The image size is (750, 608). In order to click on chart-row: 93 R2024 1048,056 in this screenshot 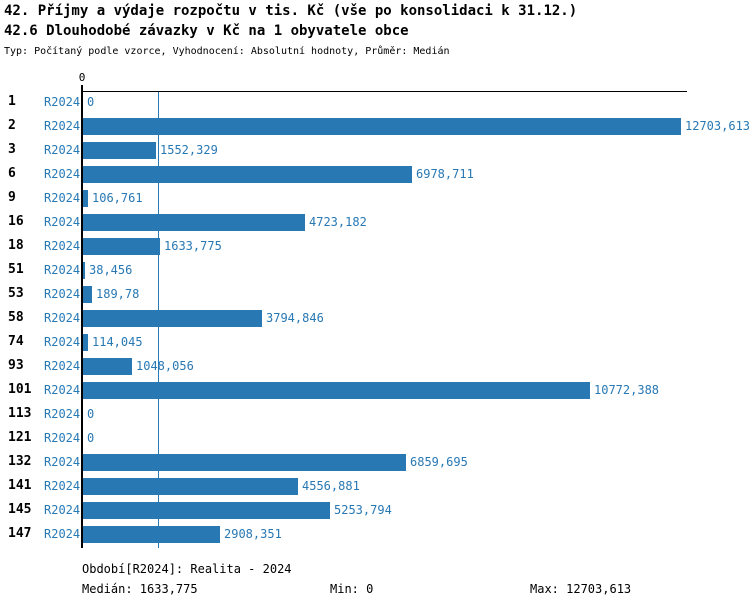, I will do `click(375, 366)`.